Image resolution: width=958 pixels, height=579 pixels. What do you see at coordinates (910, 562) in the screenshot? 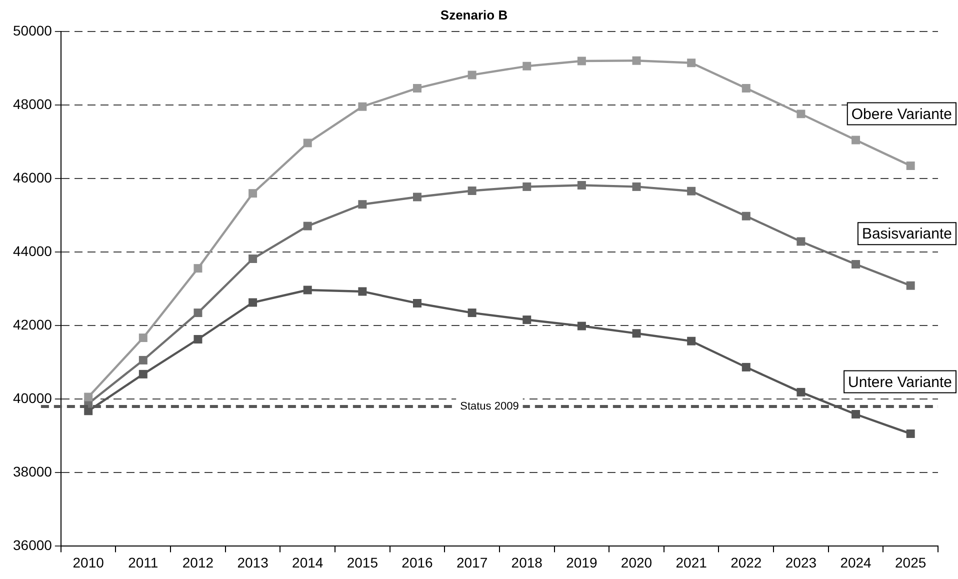
I see `x-tick-label: 2025` at bounding box center [910, 562].